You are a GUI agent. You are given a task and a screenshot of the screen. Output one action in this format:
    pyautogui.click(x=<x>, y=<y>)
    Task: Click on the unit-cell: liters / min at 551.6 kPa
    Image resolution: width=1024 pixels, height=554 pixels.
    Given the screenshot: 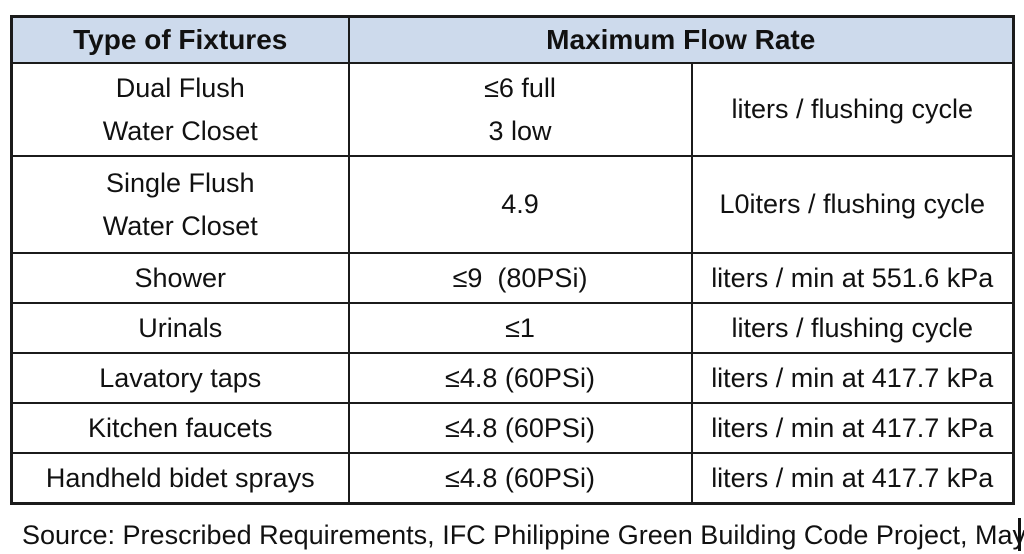 What is the action you would take?
    pyautogui.click(x=852, y=278)
    